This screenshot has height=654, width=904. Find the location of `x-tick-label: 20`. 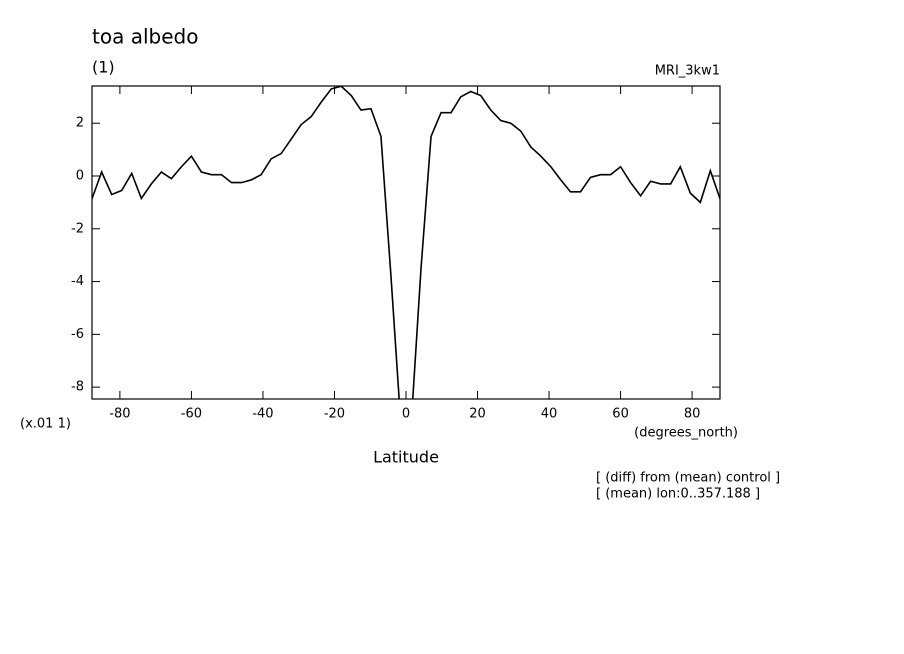

x-tick-label: 20 is located at coordinates (477, 414).